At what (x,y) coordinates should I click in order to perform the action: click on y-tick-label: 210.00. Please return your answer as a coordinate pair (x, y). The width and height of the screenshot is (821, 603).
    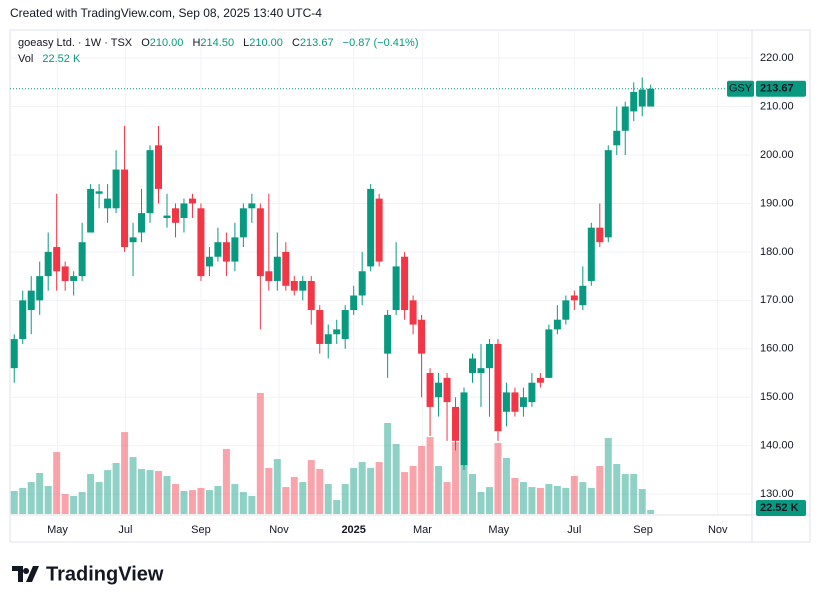
    Looking at the image, I should click on (777, 106).